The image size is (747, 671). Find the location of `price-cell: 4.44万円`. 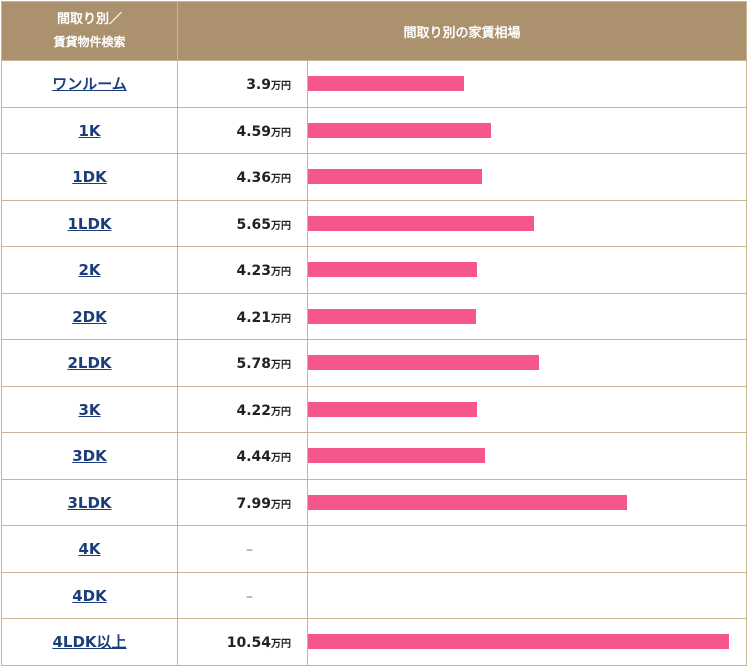

price-cell: 4.44万円 is located at coordinates (242, 456).